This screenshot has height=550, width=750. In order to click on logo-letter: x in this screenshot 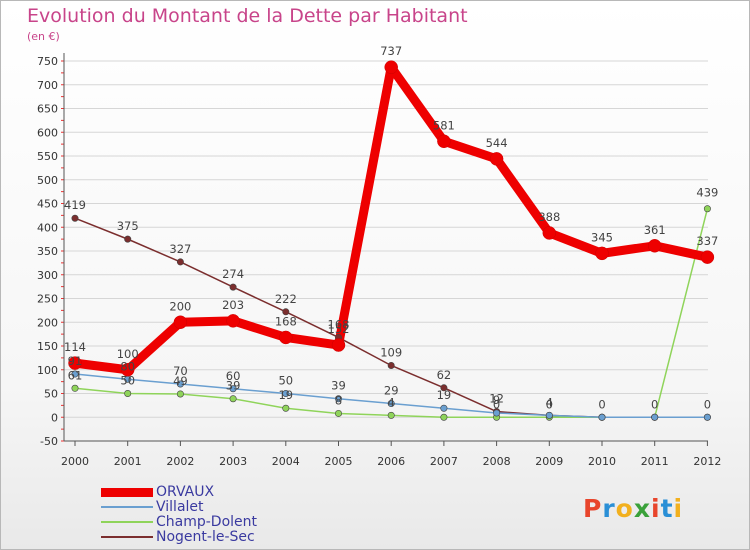, I will do `click(642, 508)`.